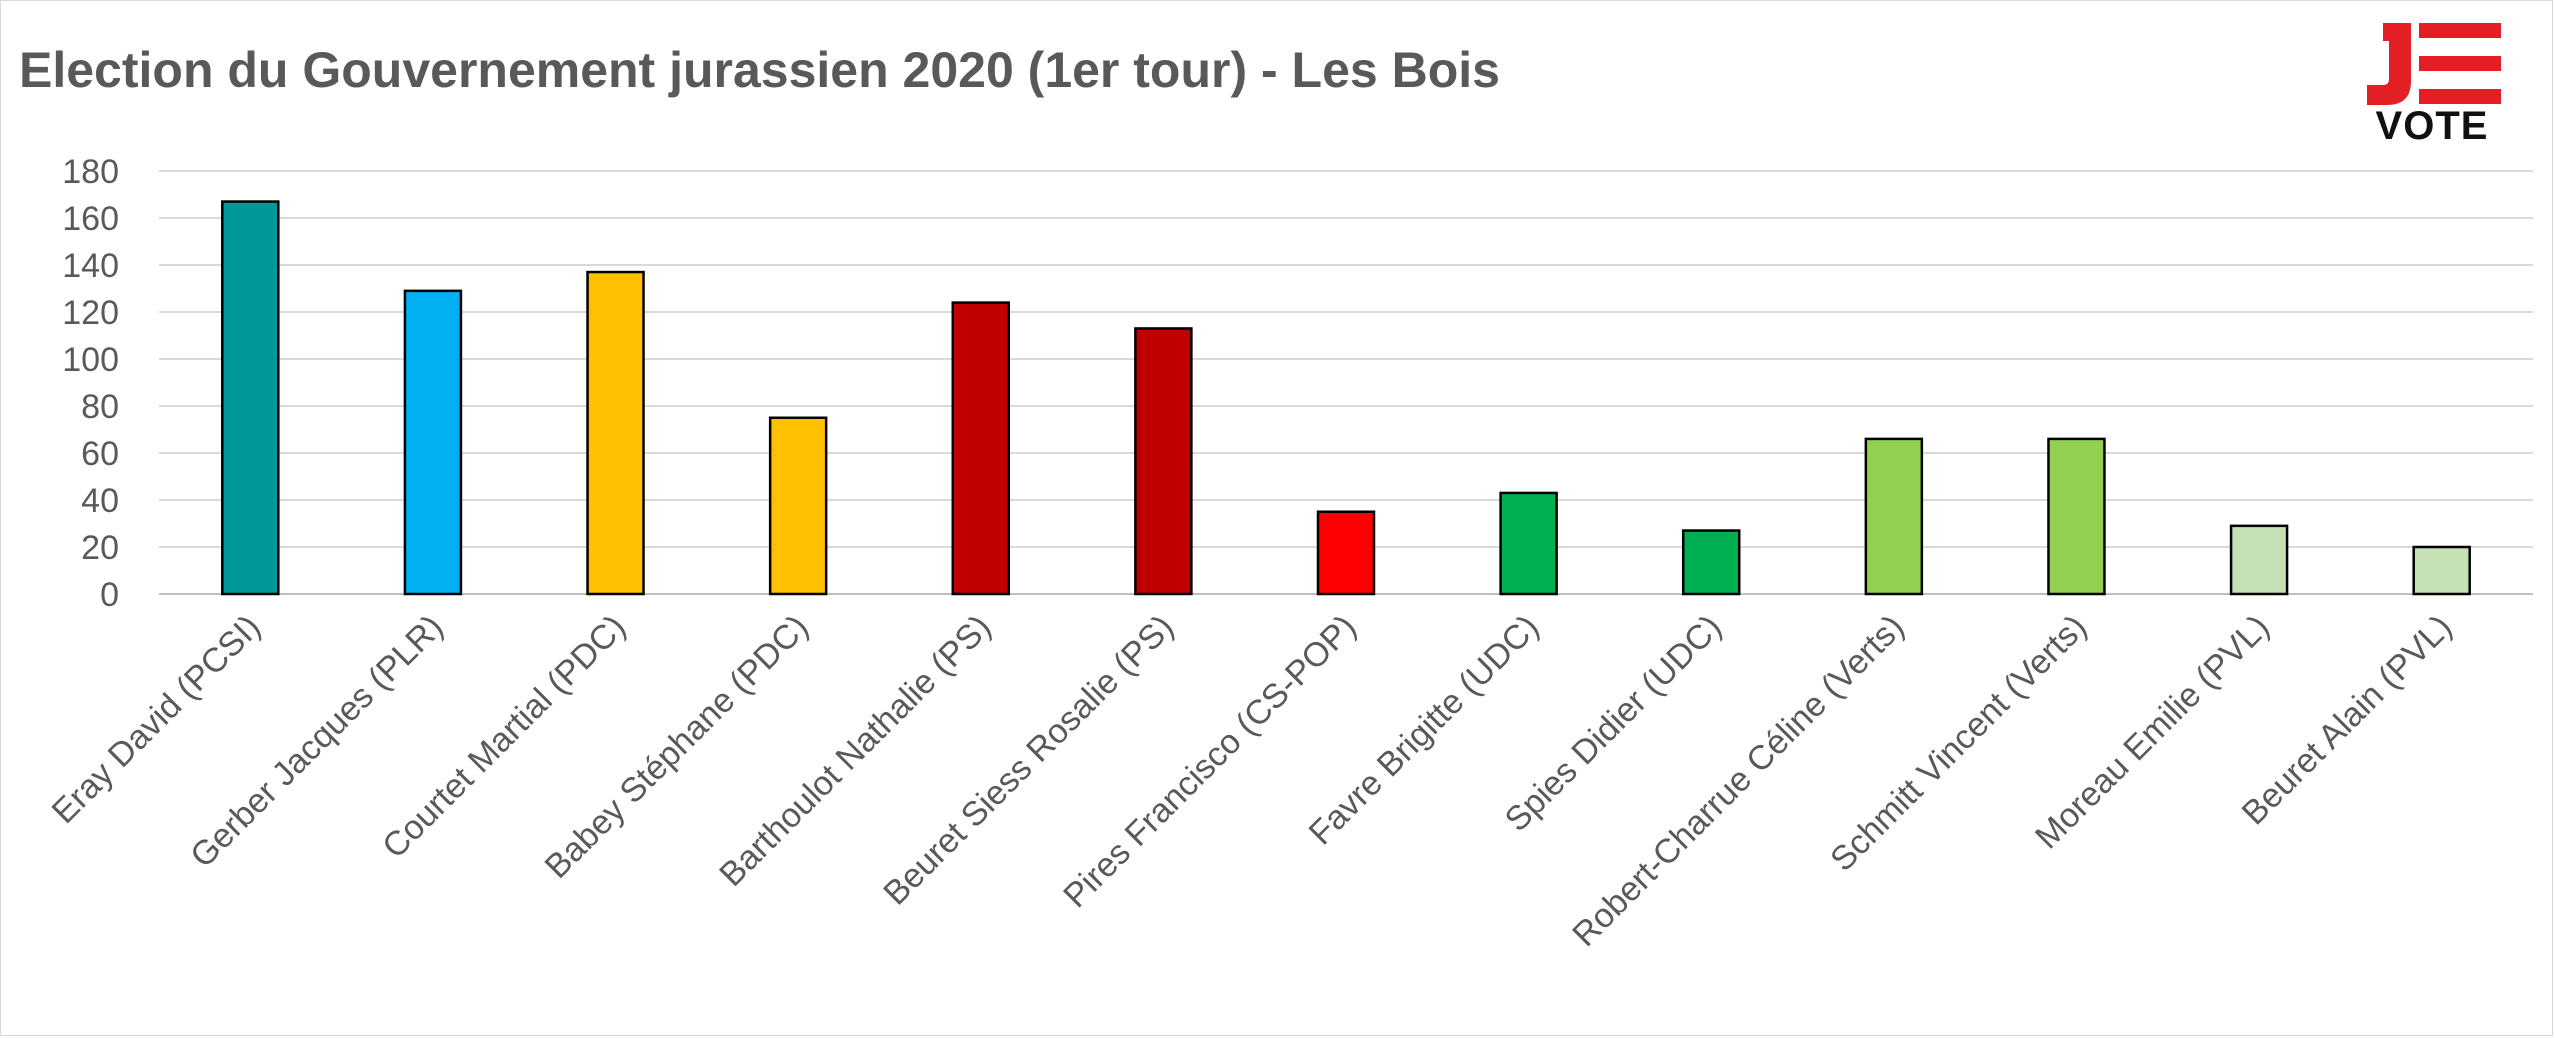 The width and height of the screenshot is (2555, 1038). I want to click on y-tick-label: 60, so click(100, 454).